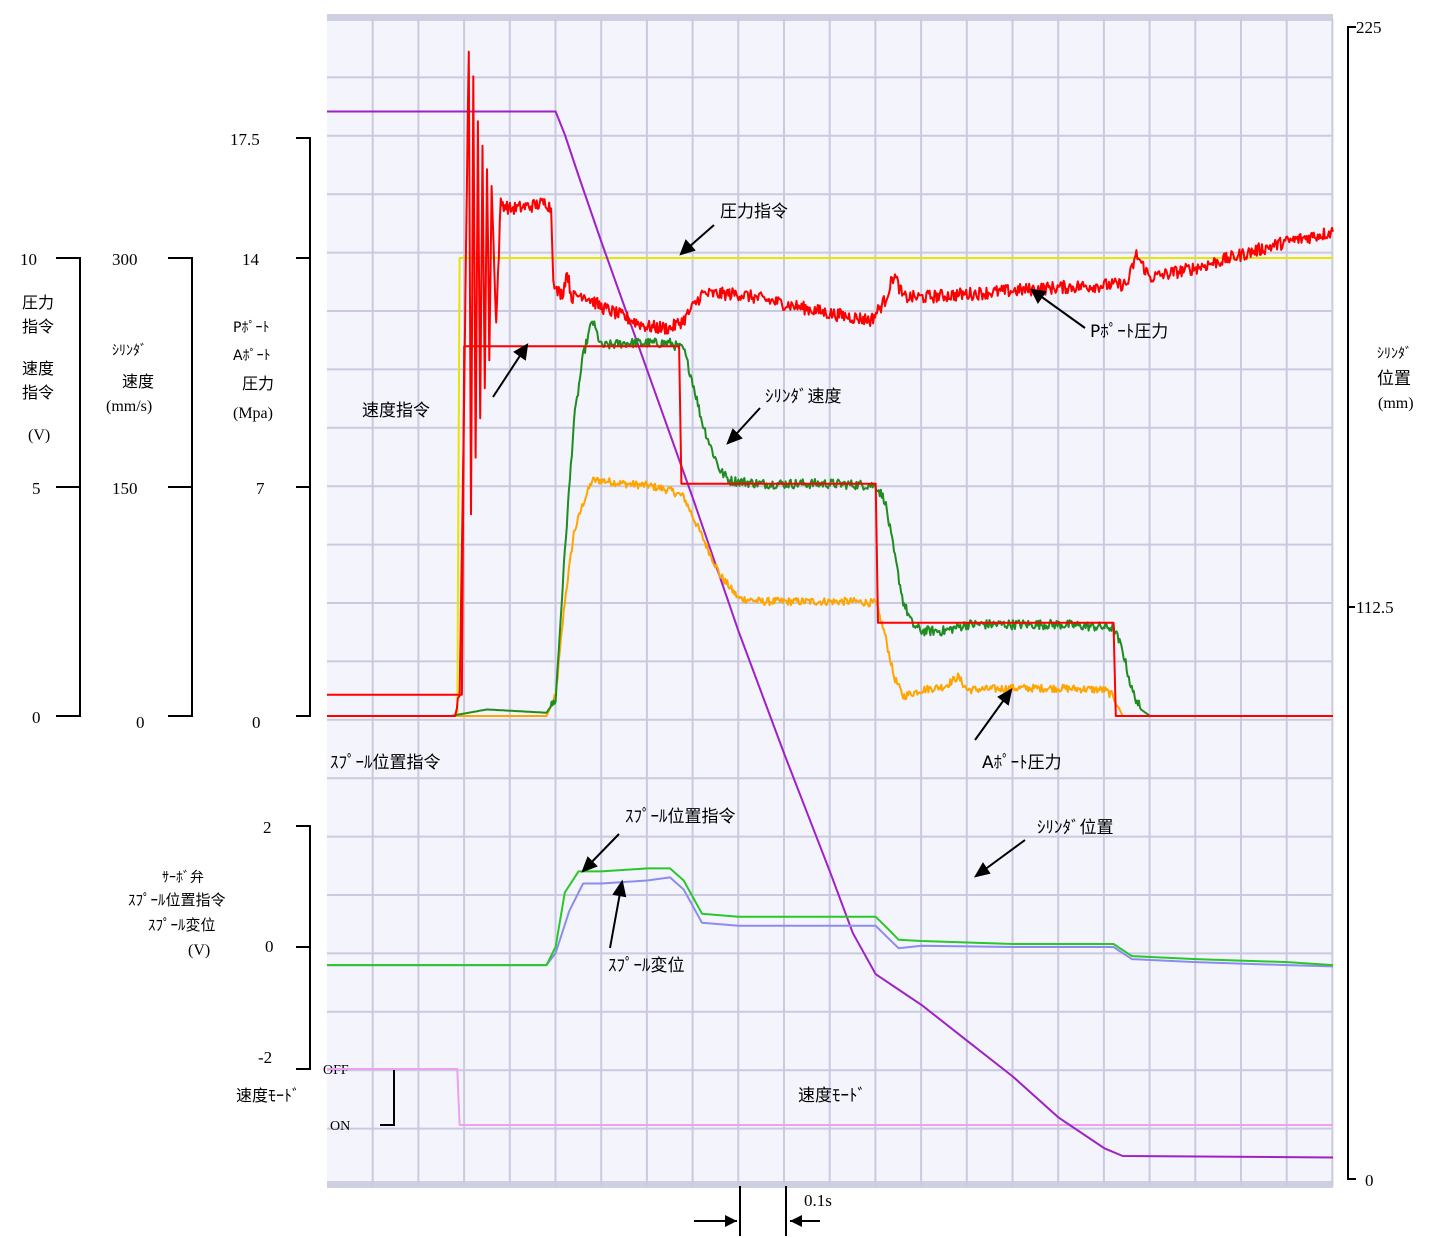 This screenshot has height=1238, width=1434. Describe the element at coordinates (1369, 1180) in the screenshot. I see `right-axis-tick-label: 0` at that location.